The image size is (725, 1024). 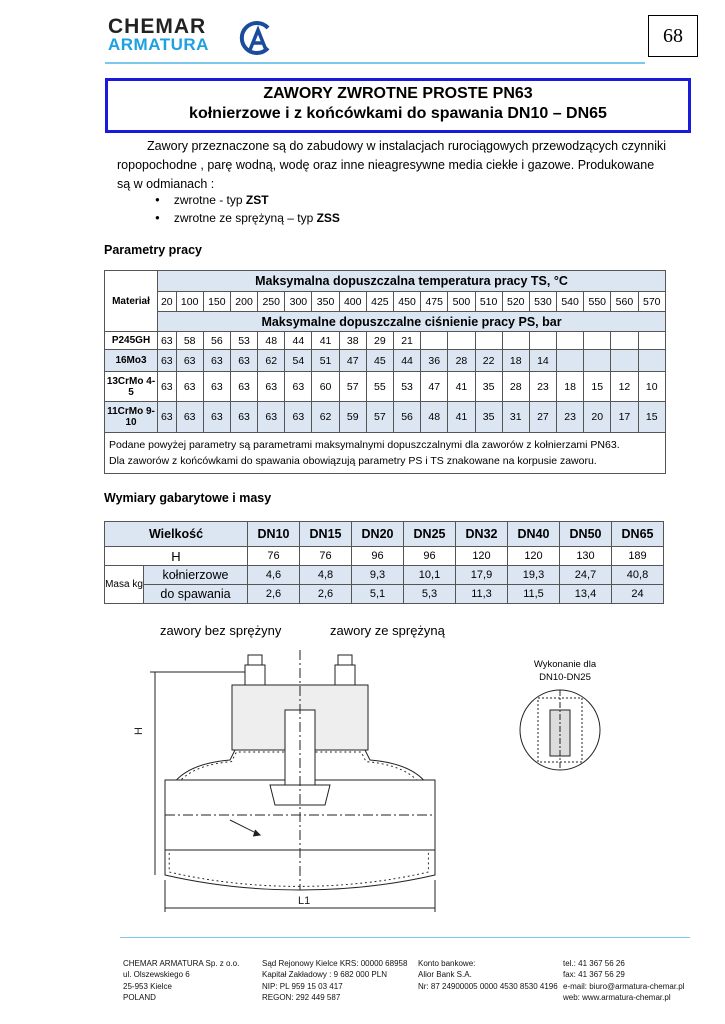 I want to click on list-item: zwrotne ze sprężyną – typ ZSS, so click(x=247, y=218).